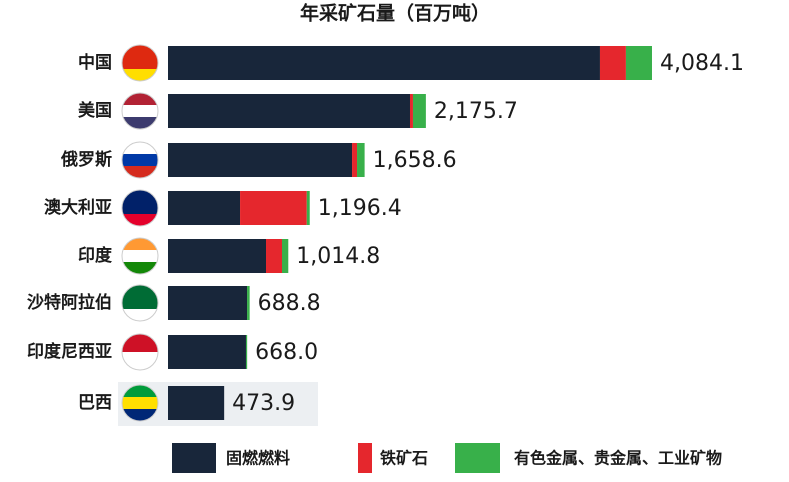 The height and width of the screenshot is (482, 789). I want to click on total-label: 1,196.4, so click(360, 208).